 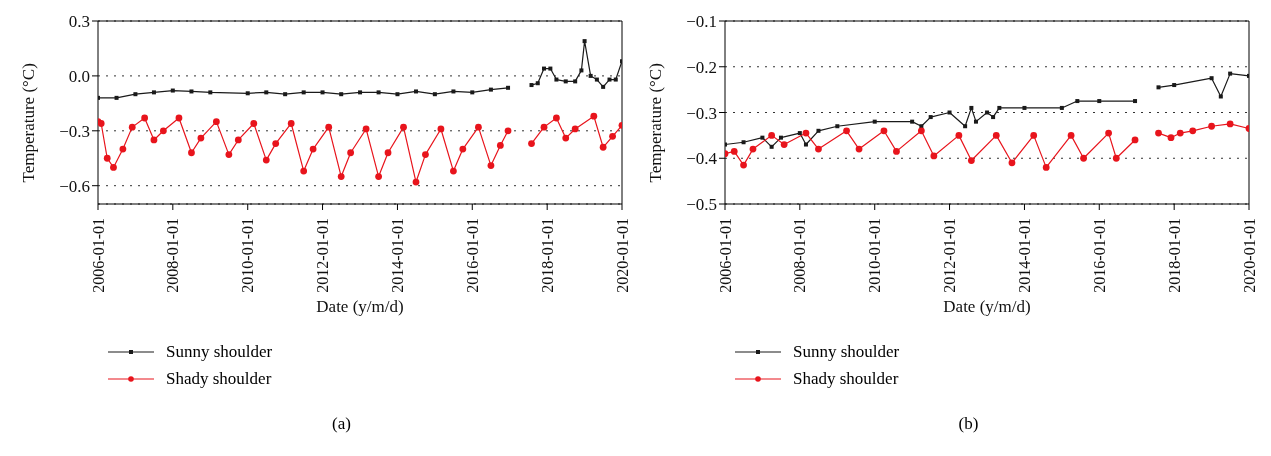 What do you see at coordinates (950, 255) in the screenshot?
I see `x-tick-label: 2012-01-01` at bounding box center [950, 255].